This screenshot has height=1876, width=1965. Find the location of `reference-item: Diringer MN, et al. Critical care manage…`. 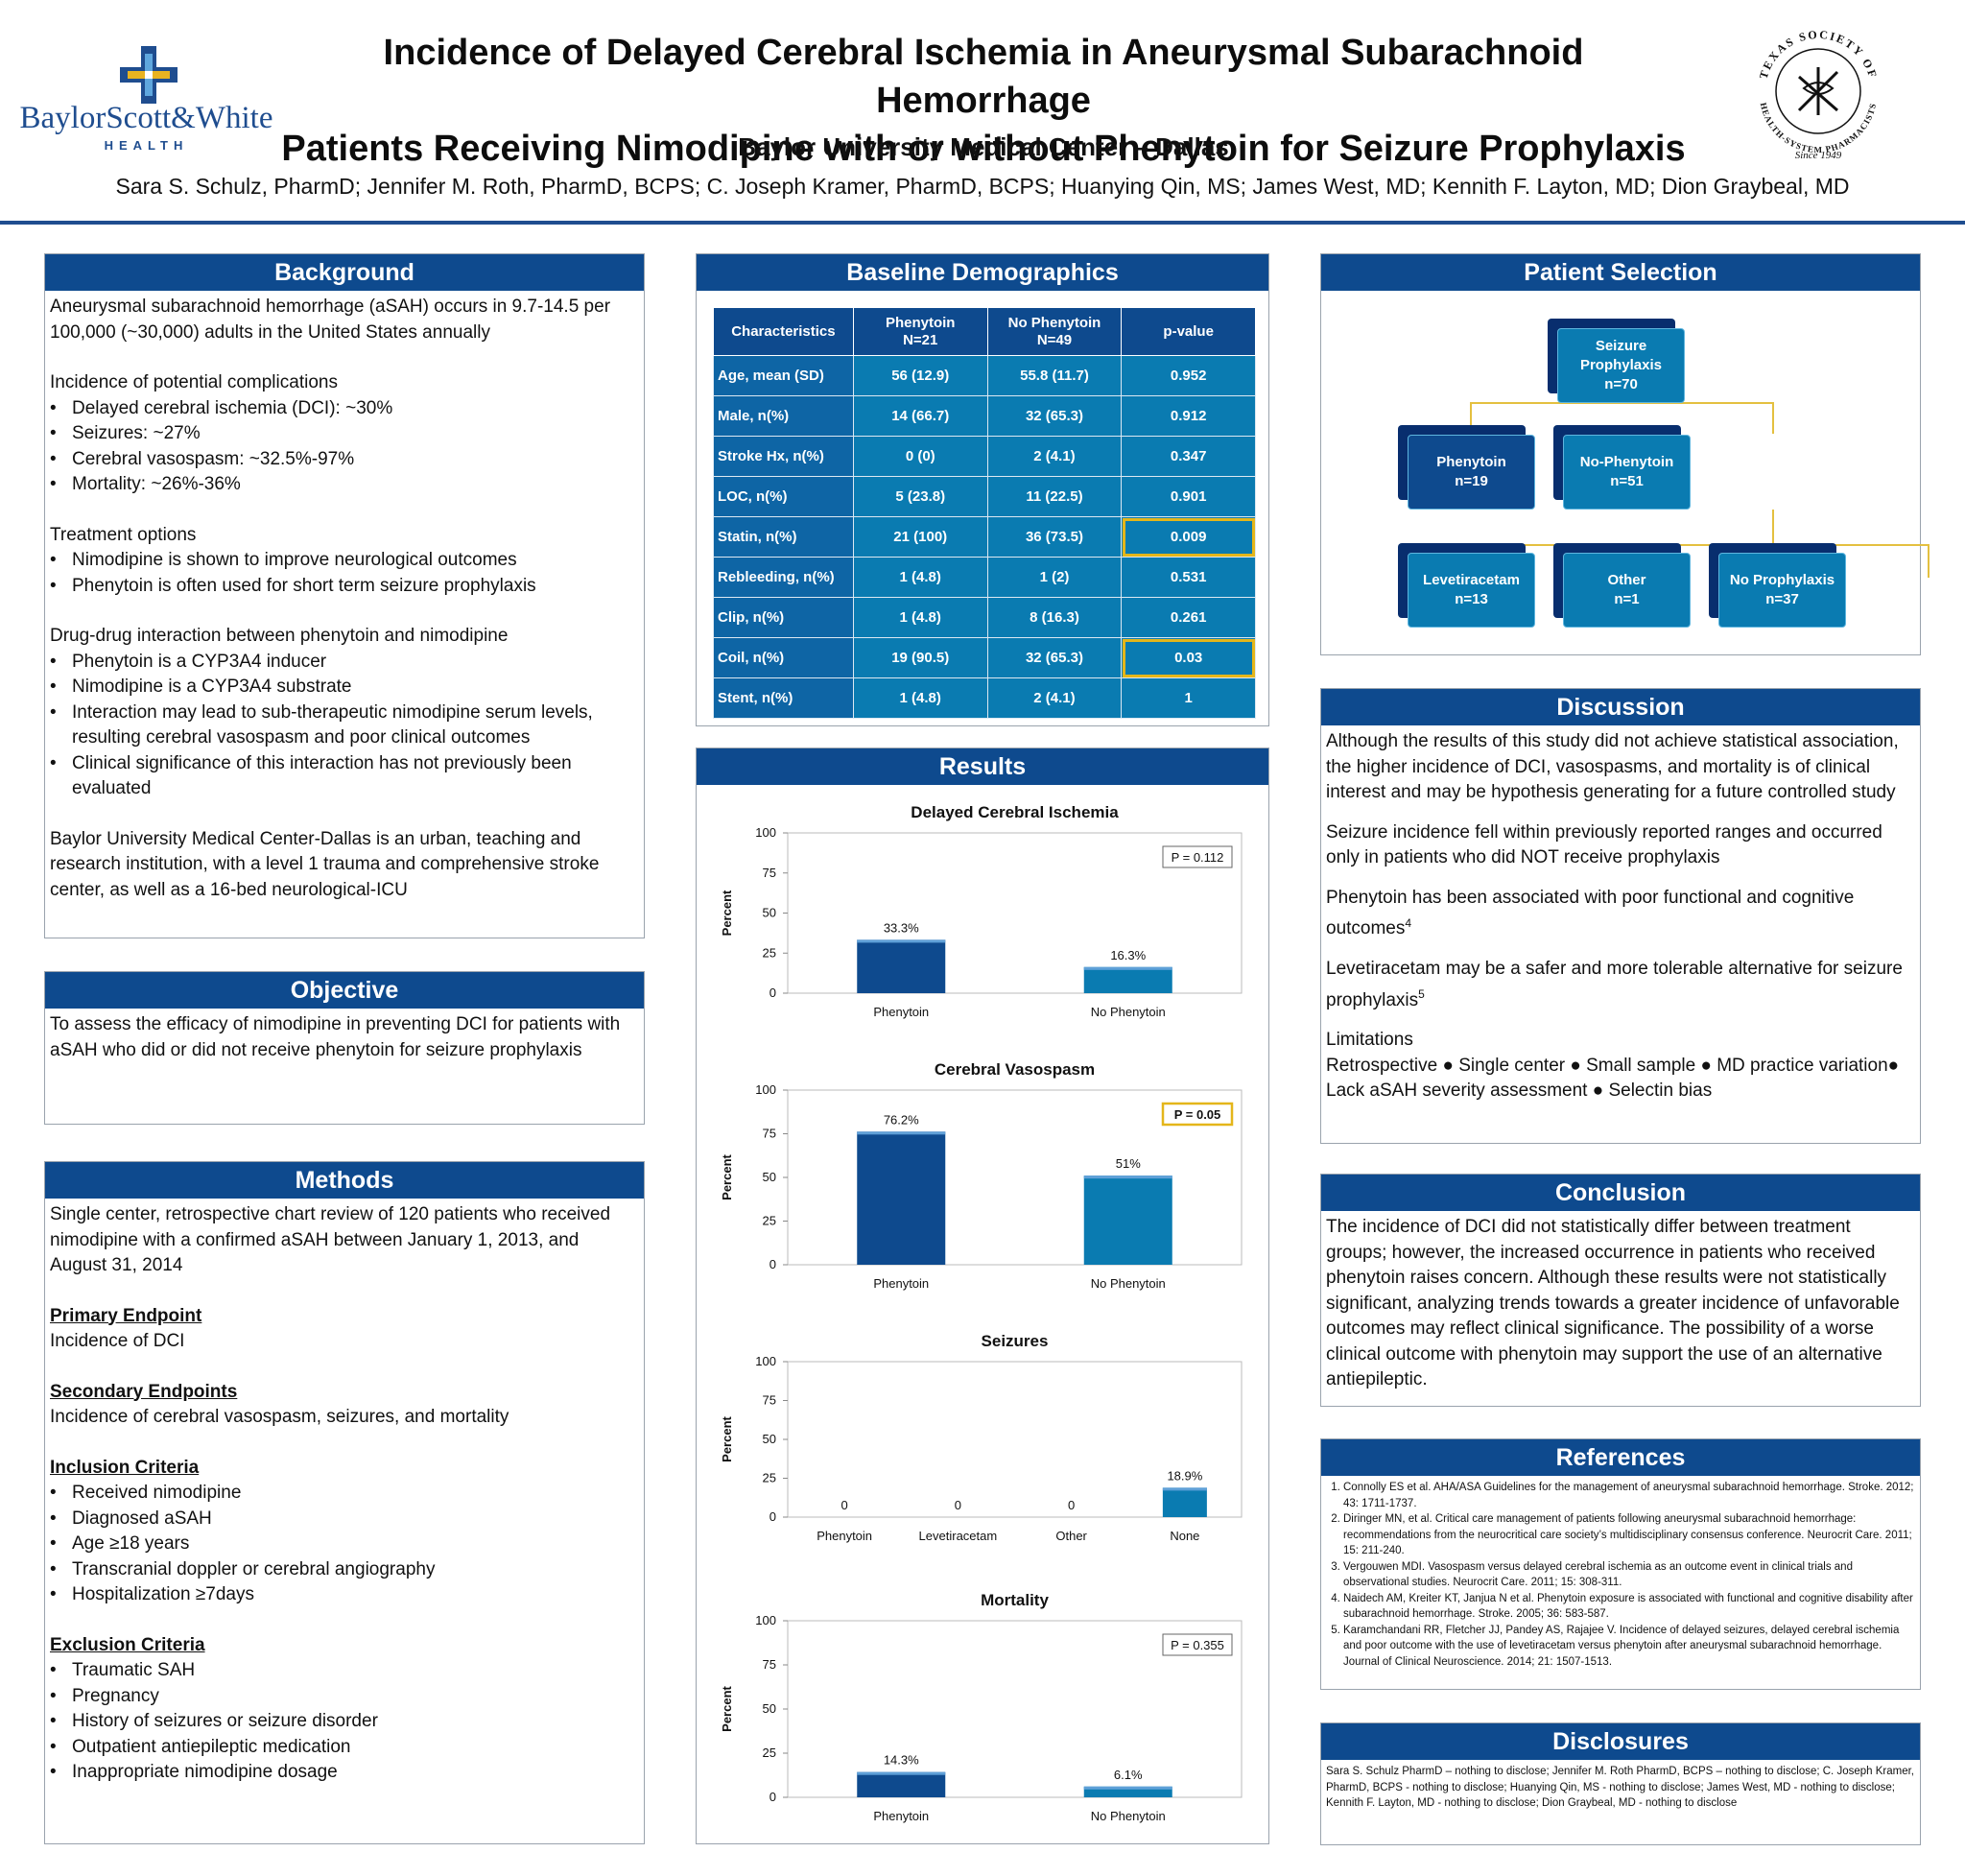

reference-item: Diringer MN, et al. Critical care manage… is located at coordinates (1629, 1535).